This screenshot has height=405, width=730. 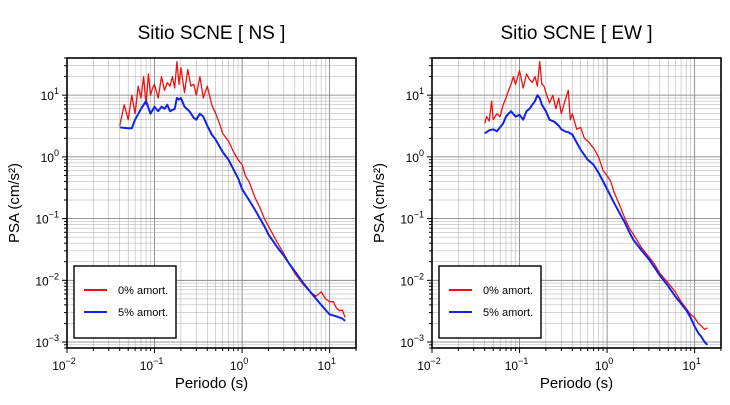 I want to click on chart-title: Sitio SCNE [ NS ], so click(x=212, y=33).